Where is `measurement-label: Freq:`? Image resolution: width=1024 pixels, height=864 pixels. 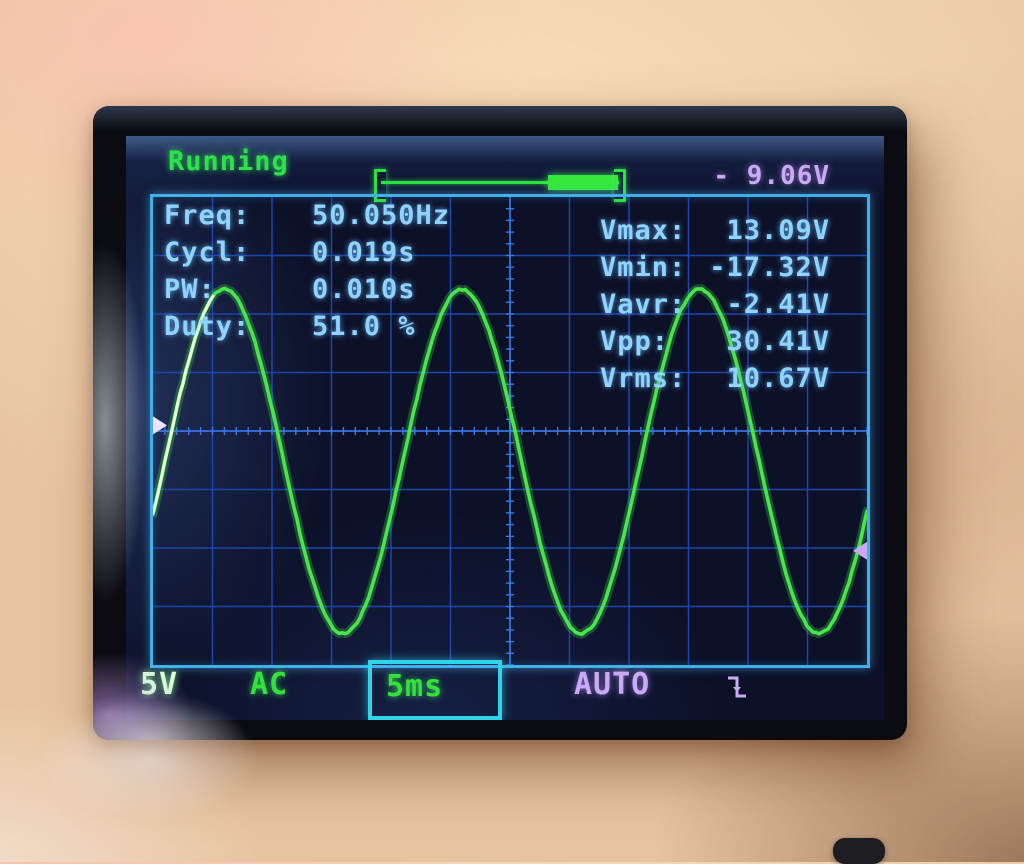
measurement-label: Freq: is located at coordinates (207, 215).